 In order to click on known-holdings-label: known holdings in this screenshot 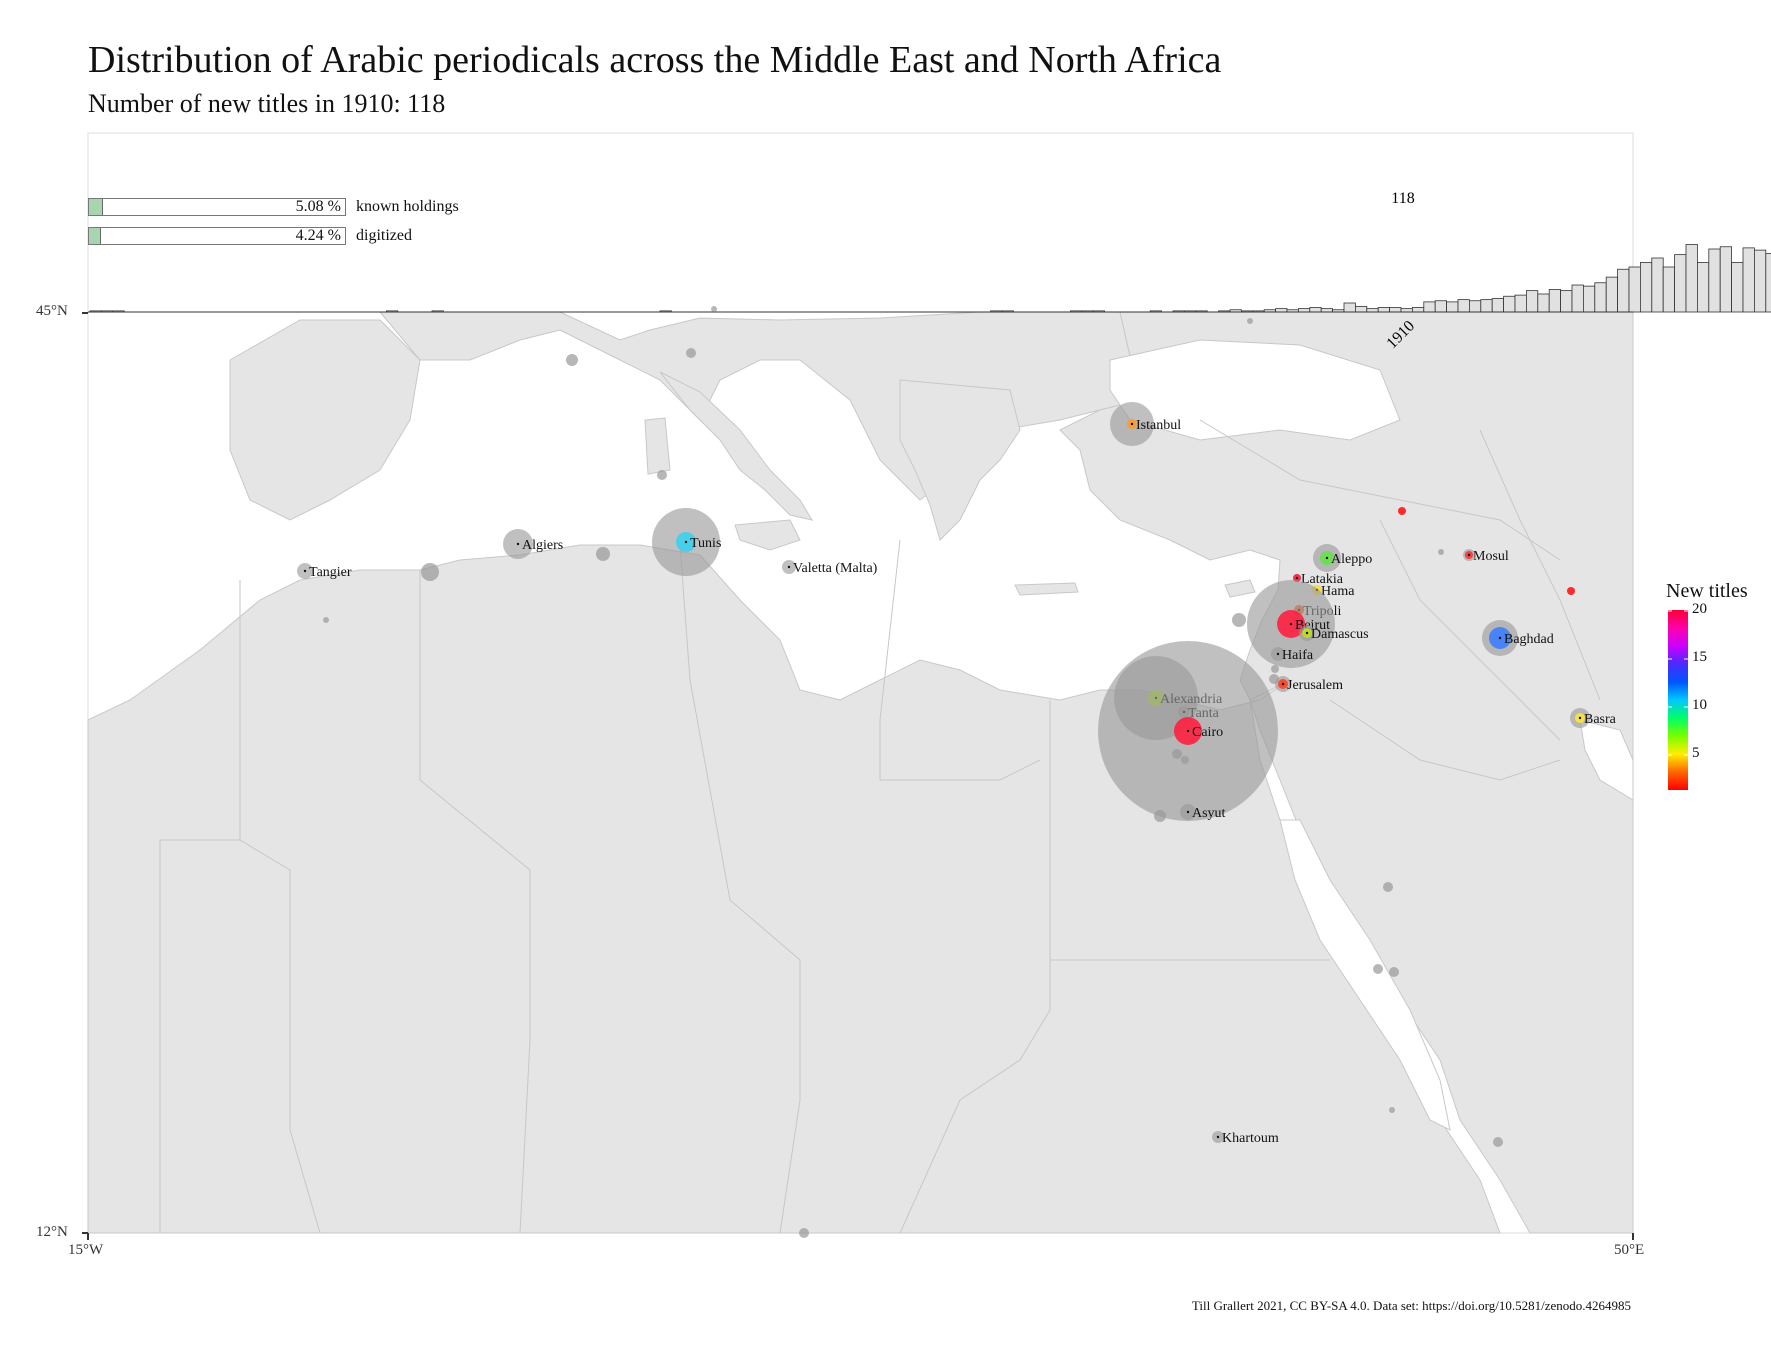, I will do `click(407, 206)`.